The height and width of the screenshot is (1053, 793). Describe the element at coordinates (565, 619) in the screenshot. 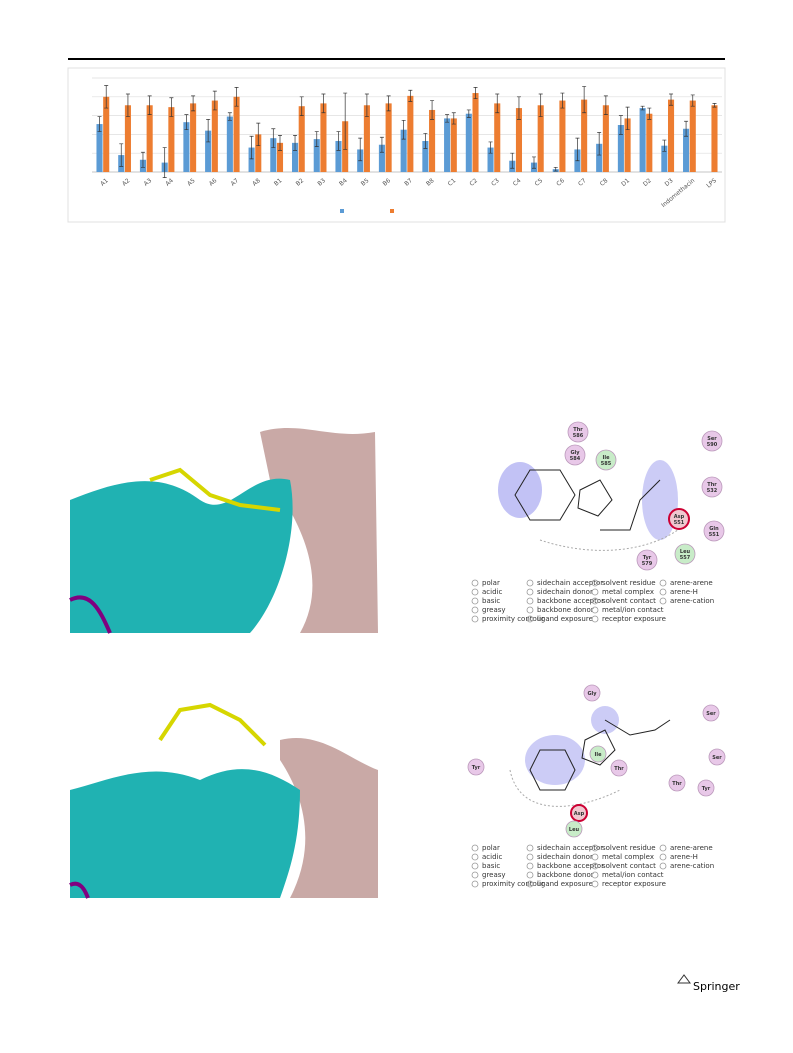

I see `legend-label: ligand exposure` at that location.